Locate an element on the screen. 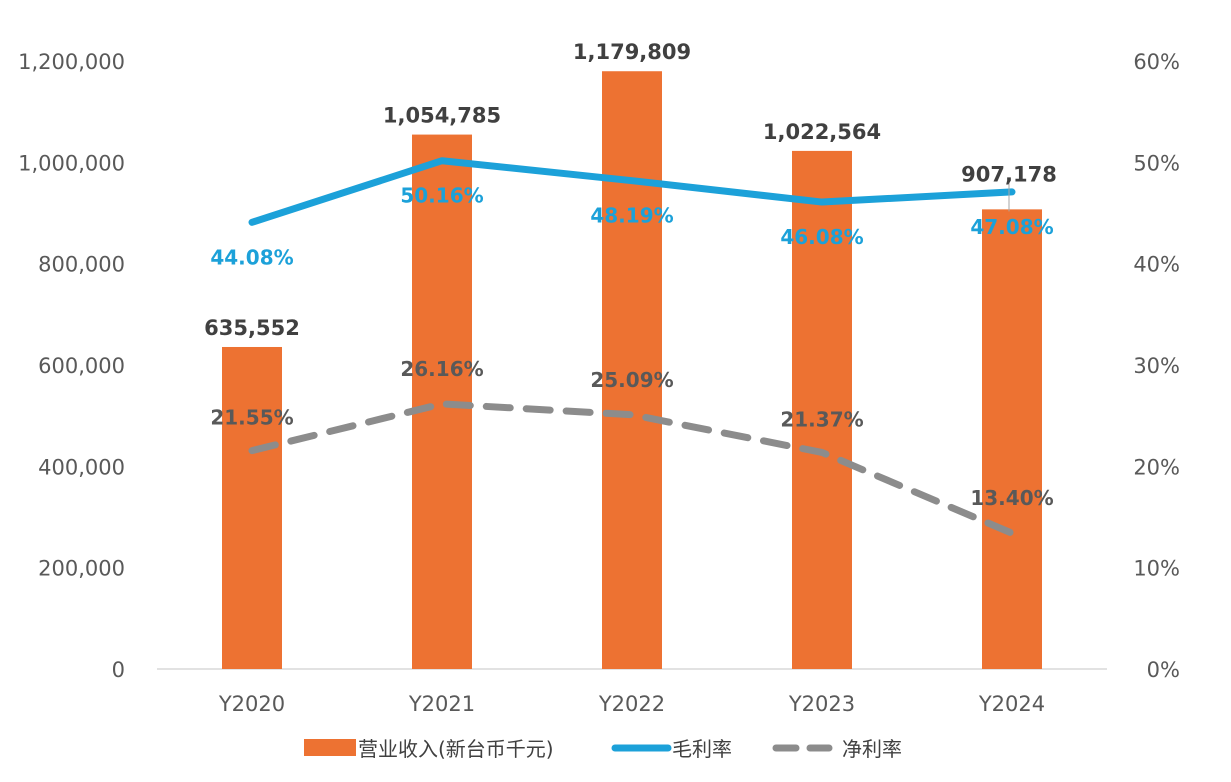  left-axis-tick-label: 1,000,000 is located at coordinates (71, 163).